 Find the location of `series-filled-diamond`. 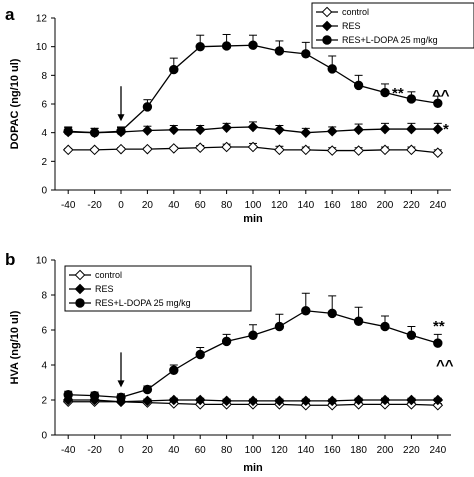

series-filled-diamond is located at coordinates (253, 401).